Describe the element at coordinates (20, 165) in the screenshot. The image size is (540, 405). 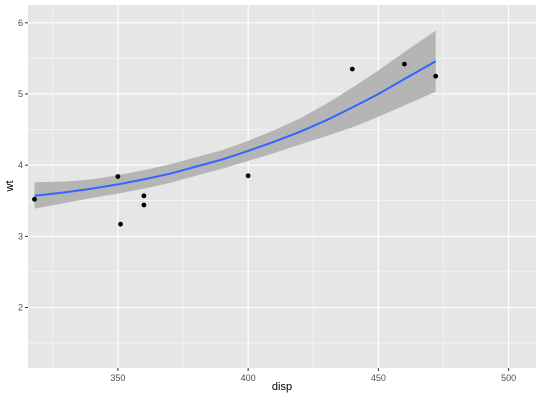
I see `y-tick-label: 4` at that location.